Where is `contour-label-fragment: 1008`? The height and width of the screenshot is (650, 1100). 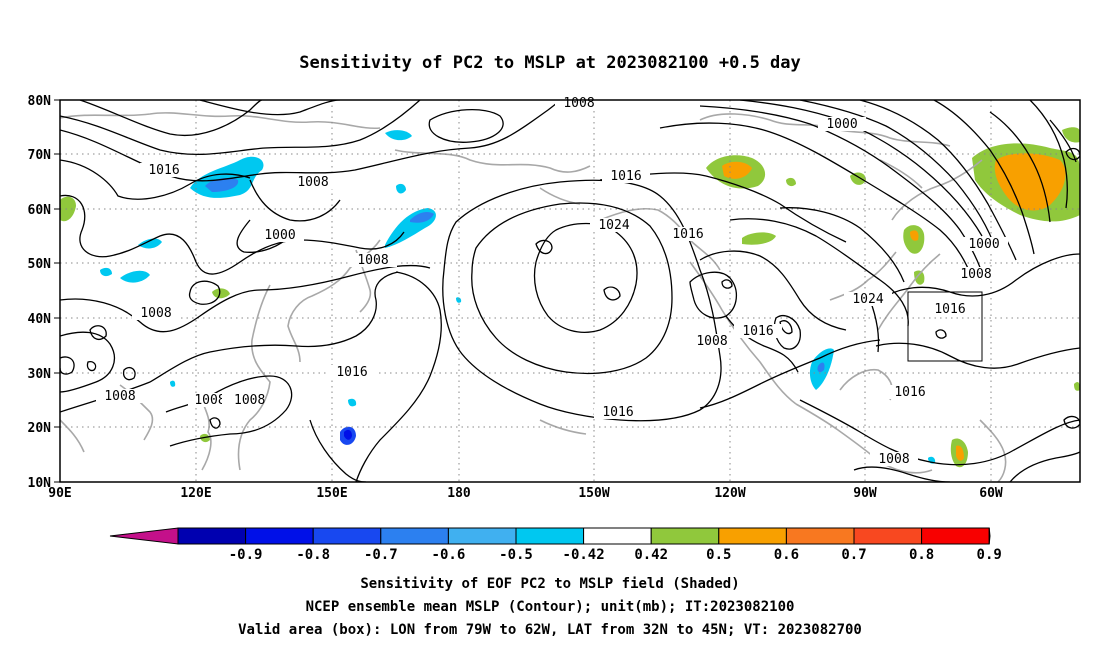
contour-label-fragment: 1008 is located at coordinates (249, 400).